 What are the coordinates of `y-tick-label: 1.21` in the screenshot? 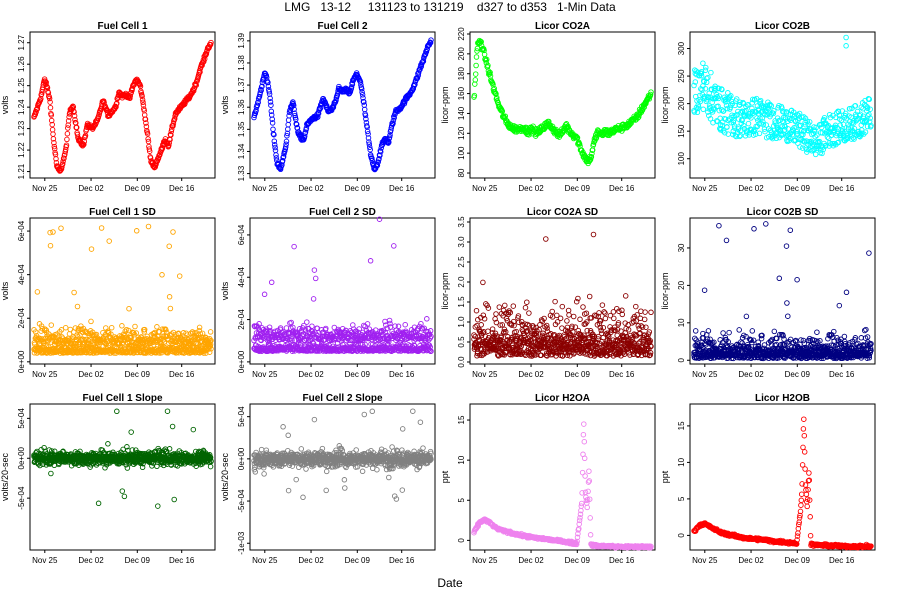 It's located at (21, 171).